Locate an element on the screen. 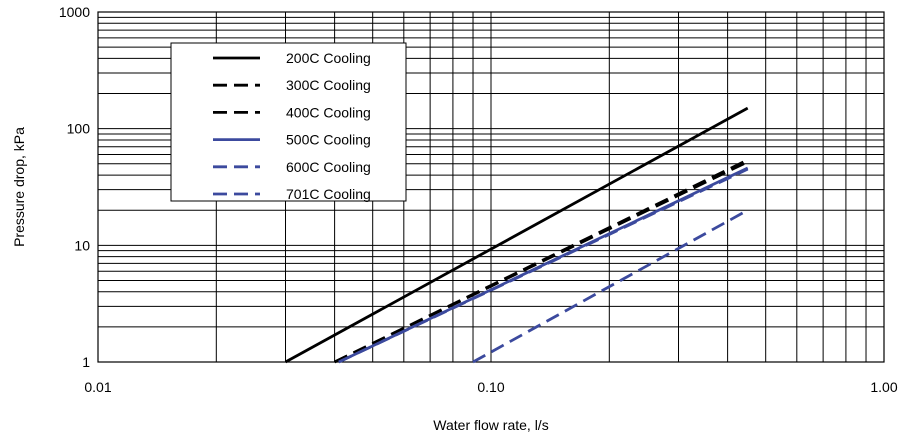 The width and height of the screenshot is (917, 443). legend-label: 701C Cooling is located at coordinates (328, 194).